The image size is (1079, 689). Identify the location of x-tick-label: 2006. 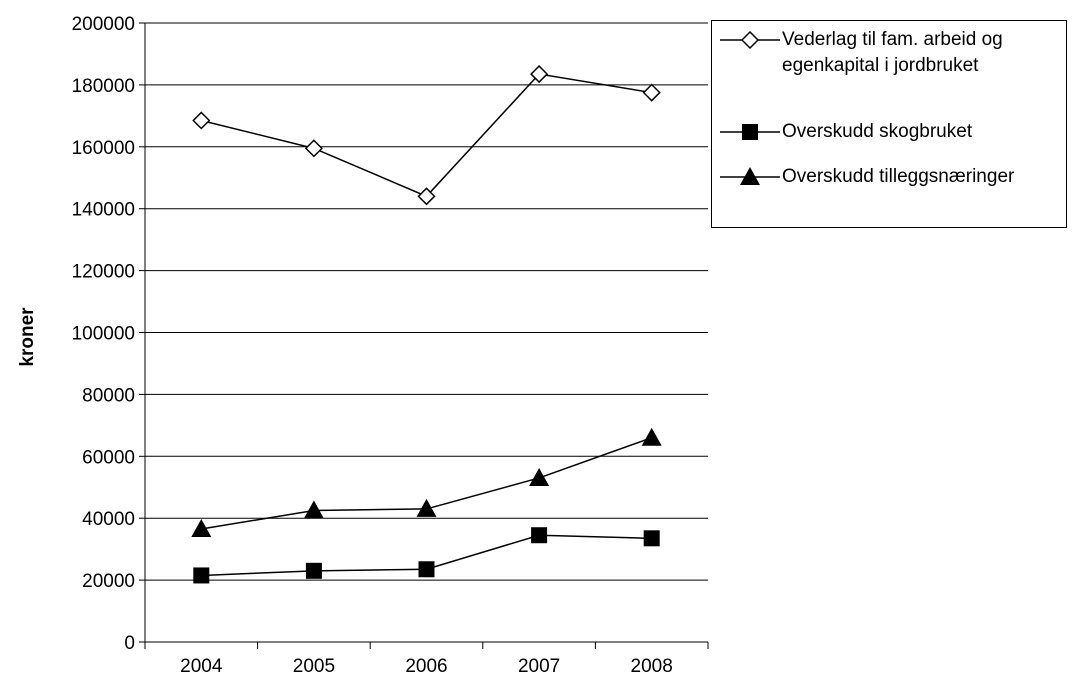
(426, 666).